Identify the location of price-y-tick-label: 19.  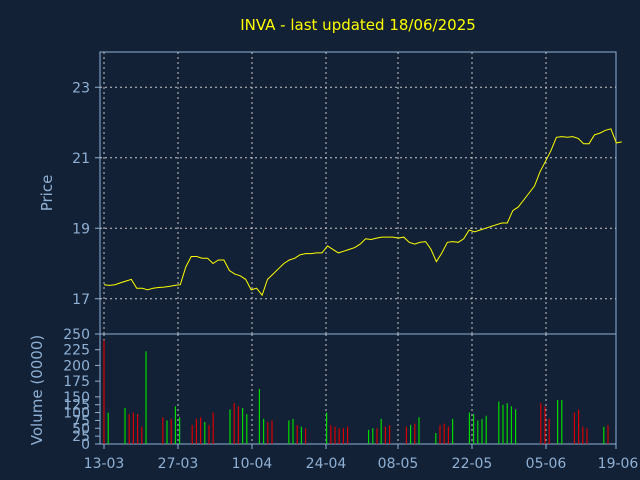
(81, 229).